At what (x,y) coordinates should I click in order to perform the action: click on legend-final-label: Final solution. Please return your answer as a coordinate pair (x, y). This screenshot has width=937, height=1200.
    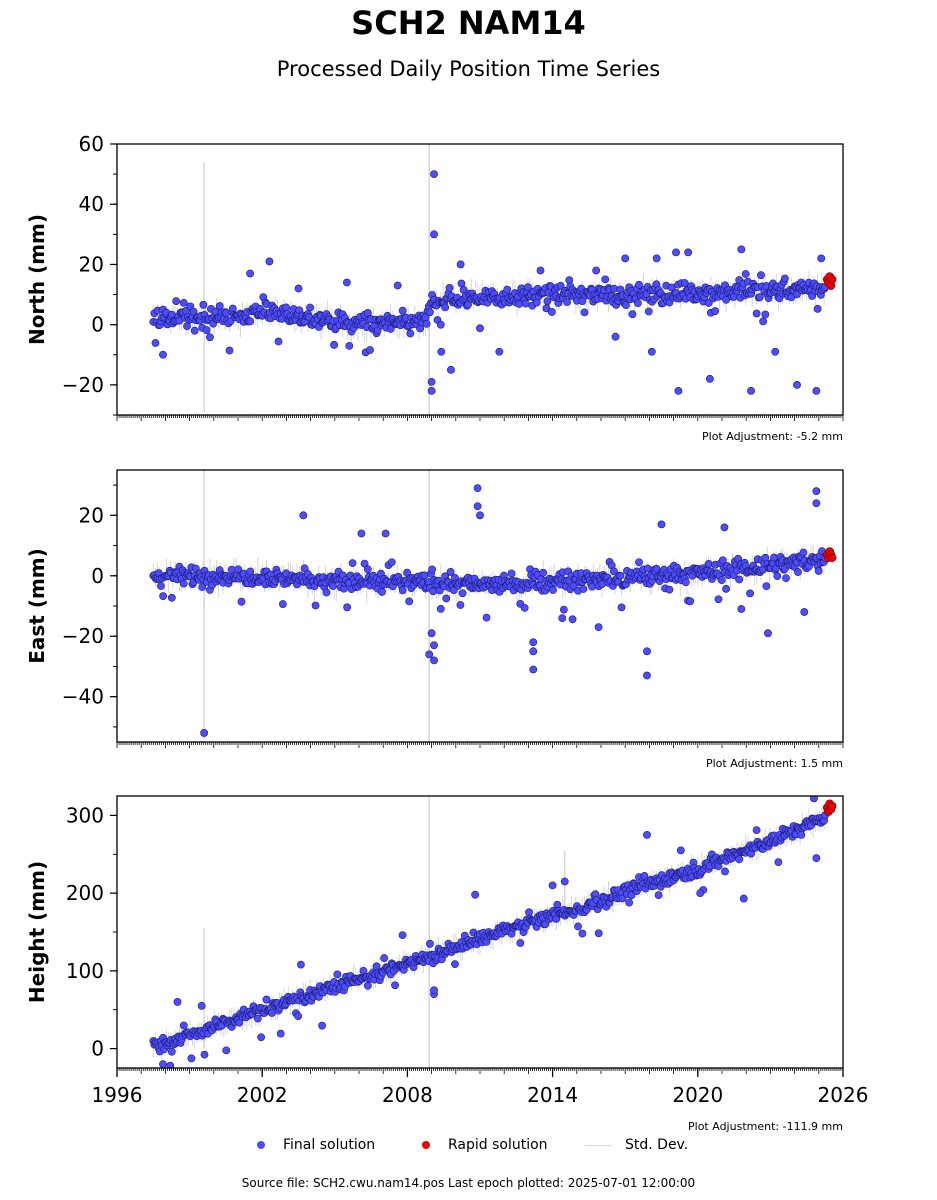
    Looking at the image, I should click on (329, 1145).